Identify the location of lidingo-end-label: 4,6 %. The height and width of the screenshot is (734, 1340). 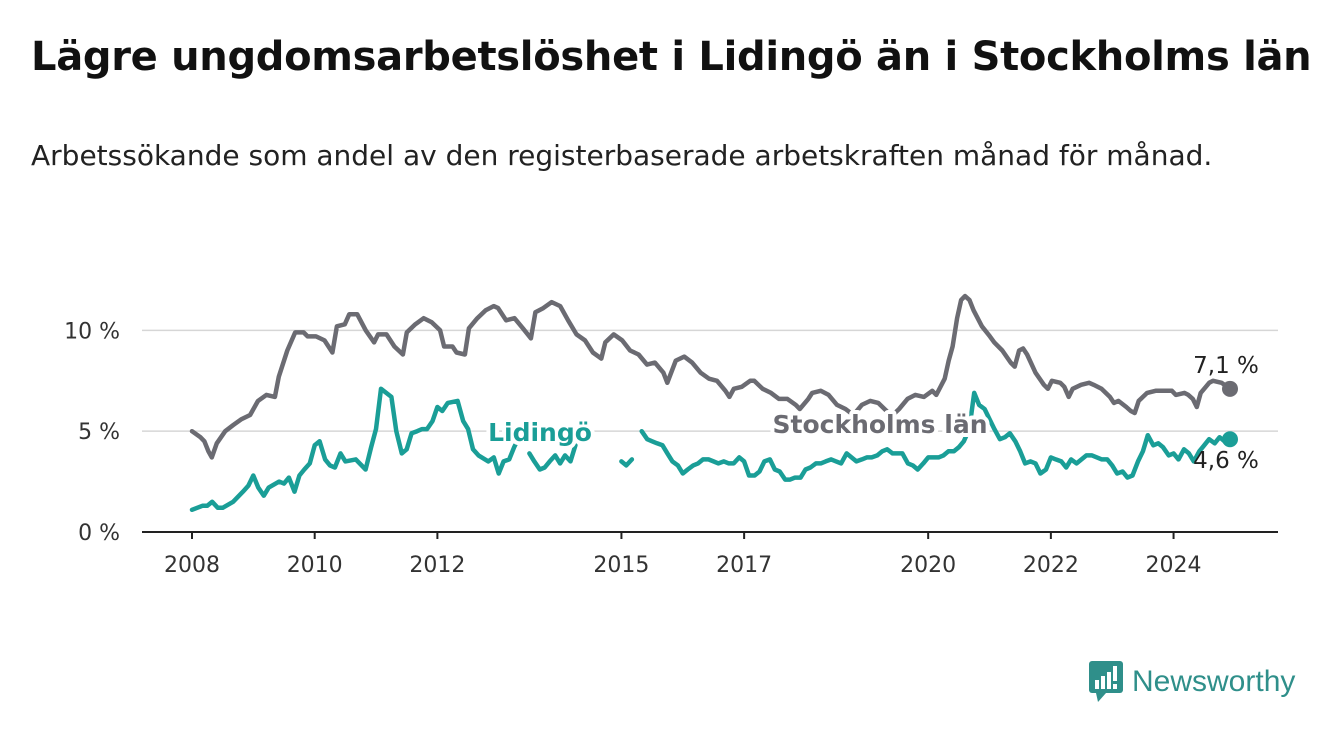
(1226, 461).